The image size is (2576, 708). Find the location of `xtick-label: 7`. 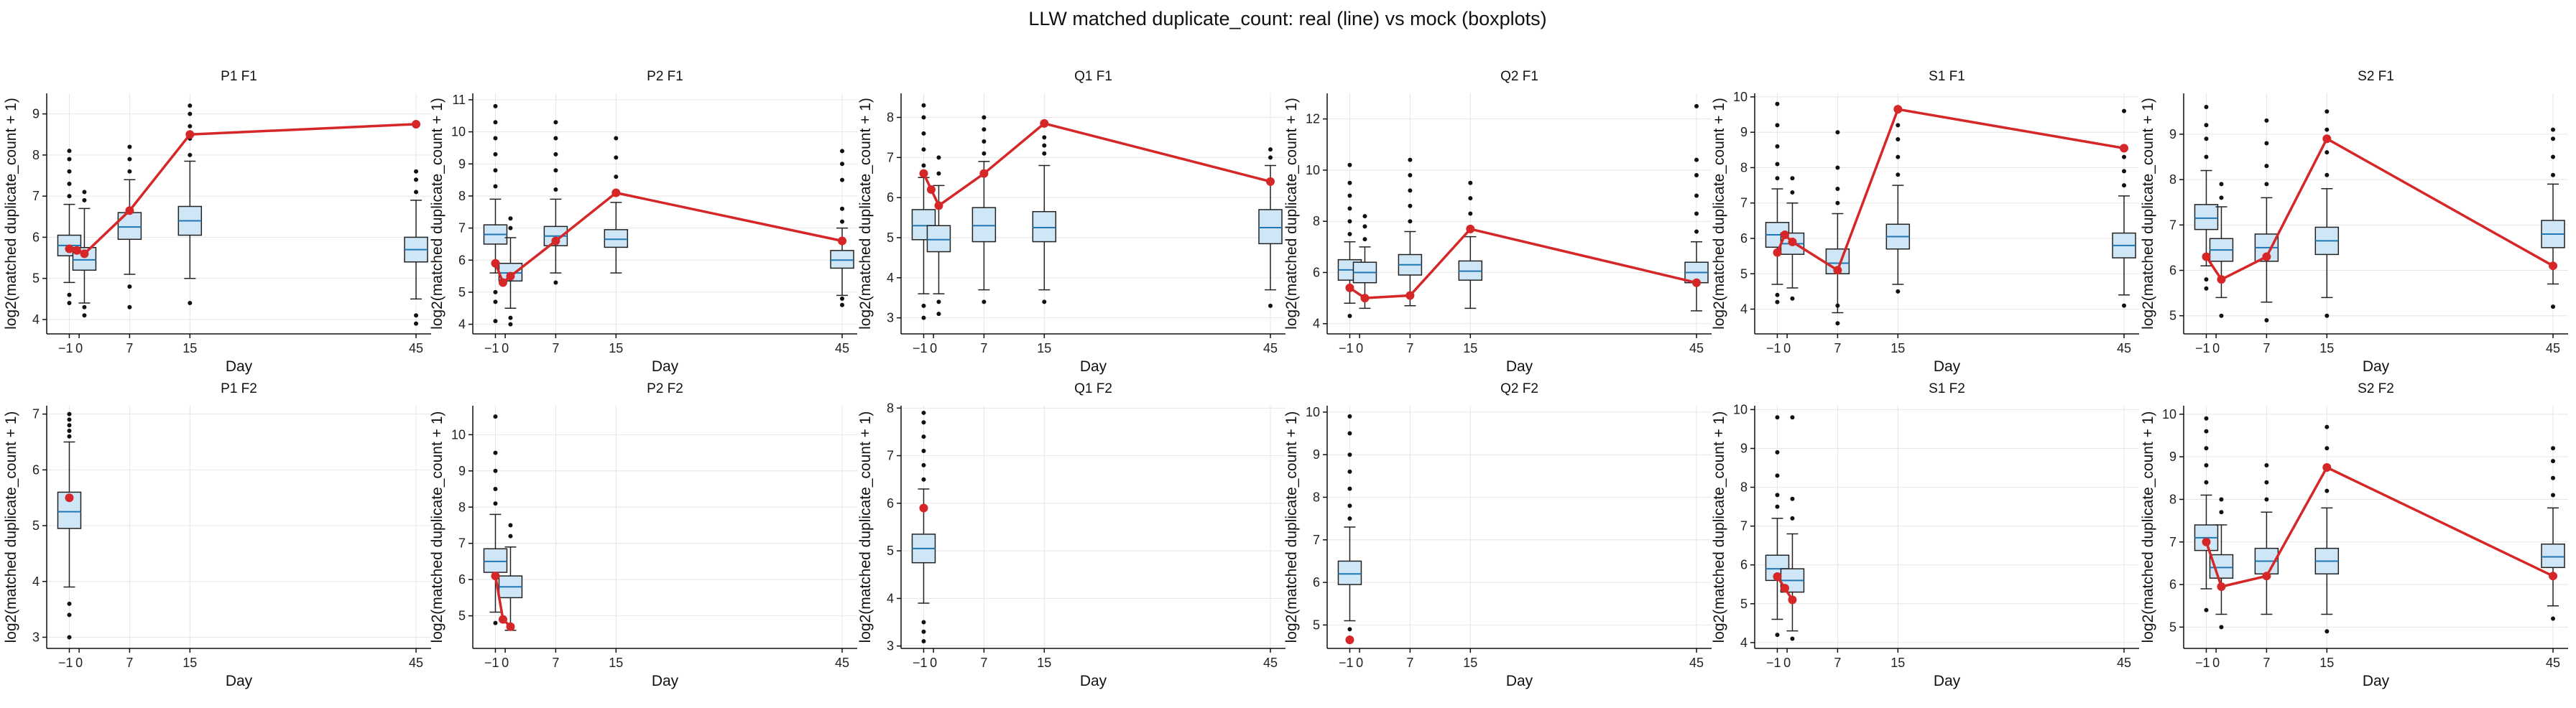

xtick-label: 7 is located at coordinates (556, 663).